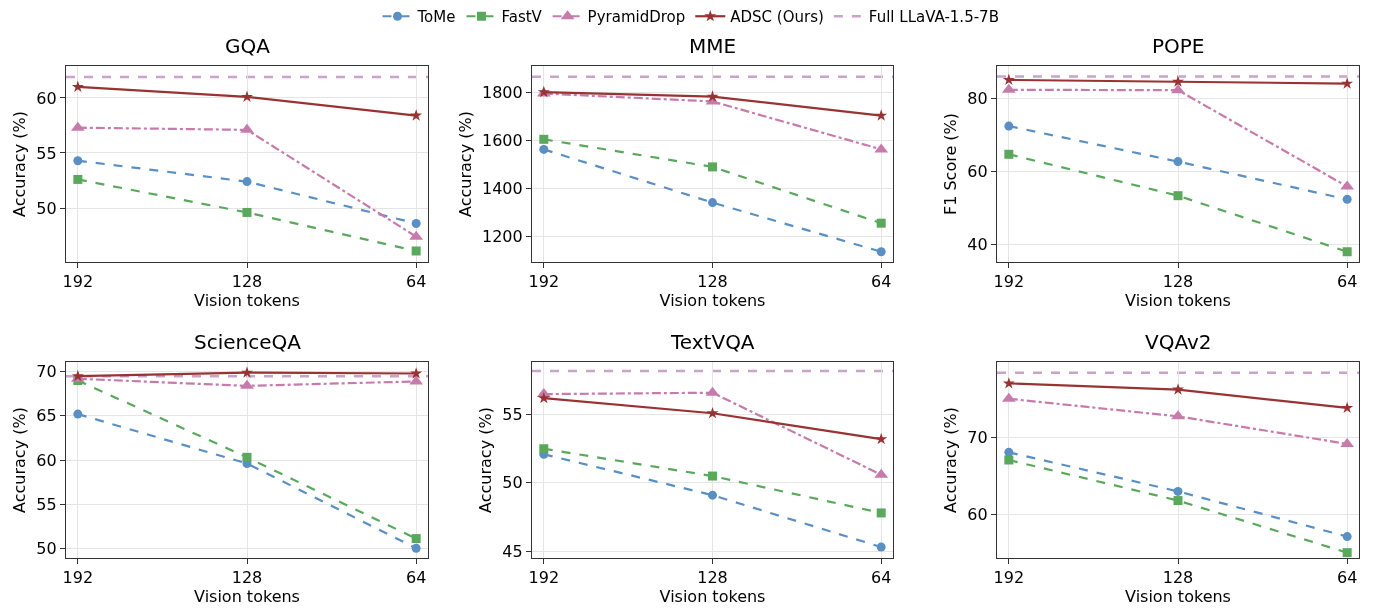  What do you see at coordinates (436, 17) in the screenshot?
I see `legend-label: ToMe` at bounding box center [436, 17].